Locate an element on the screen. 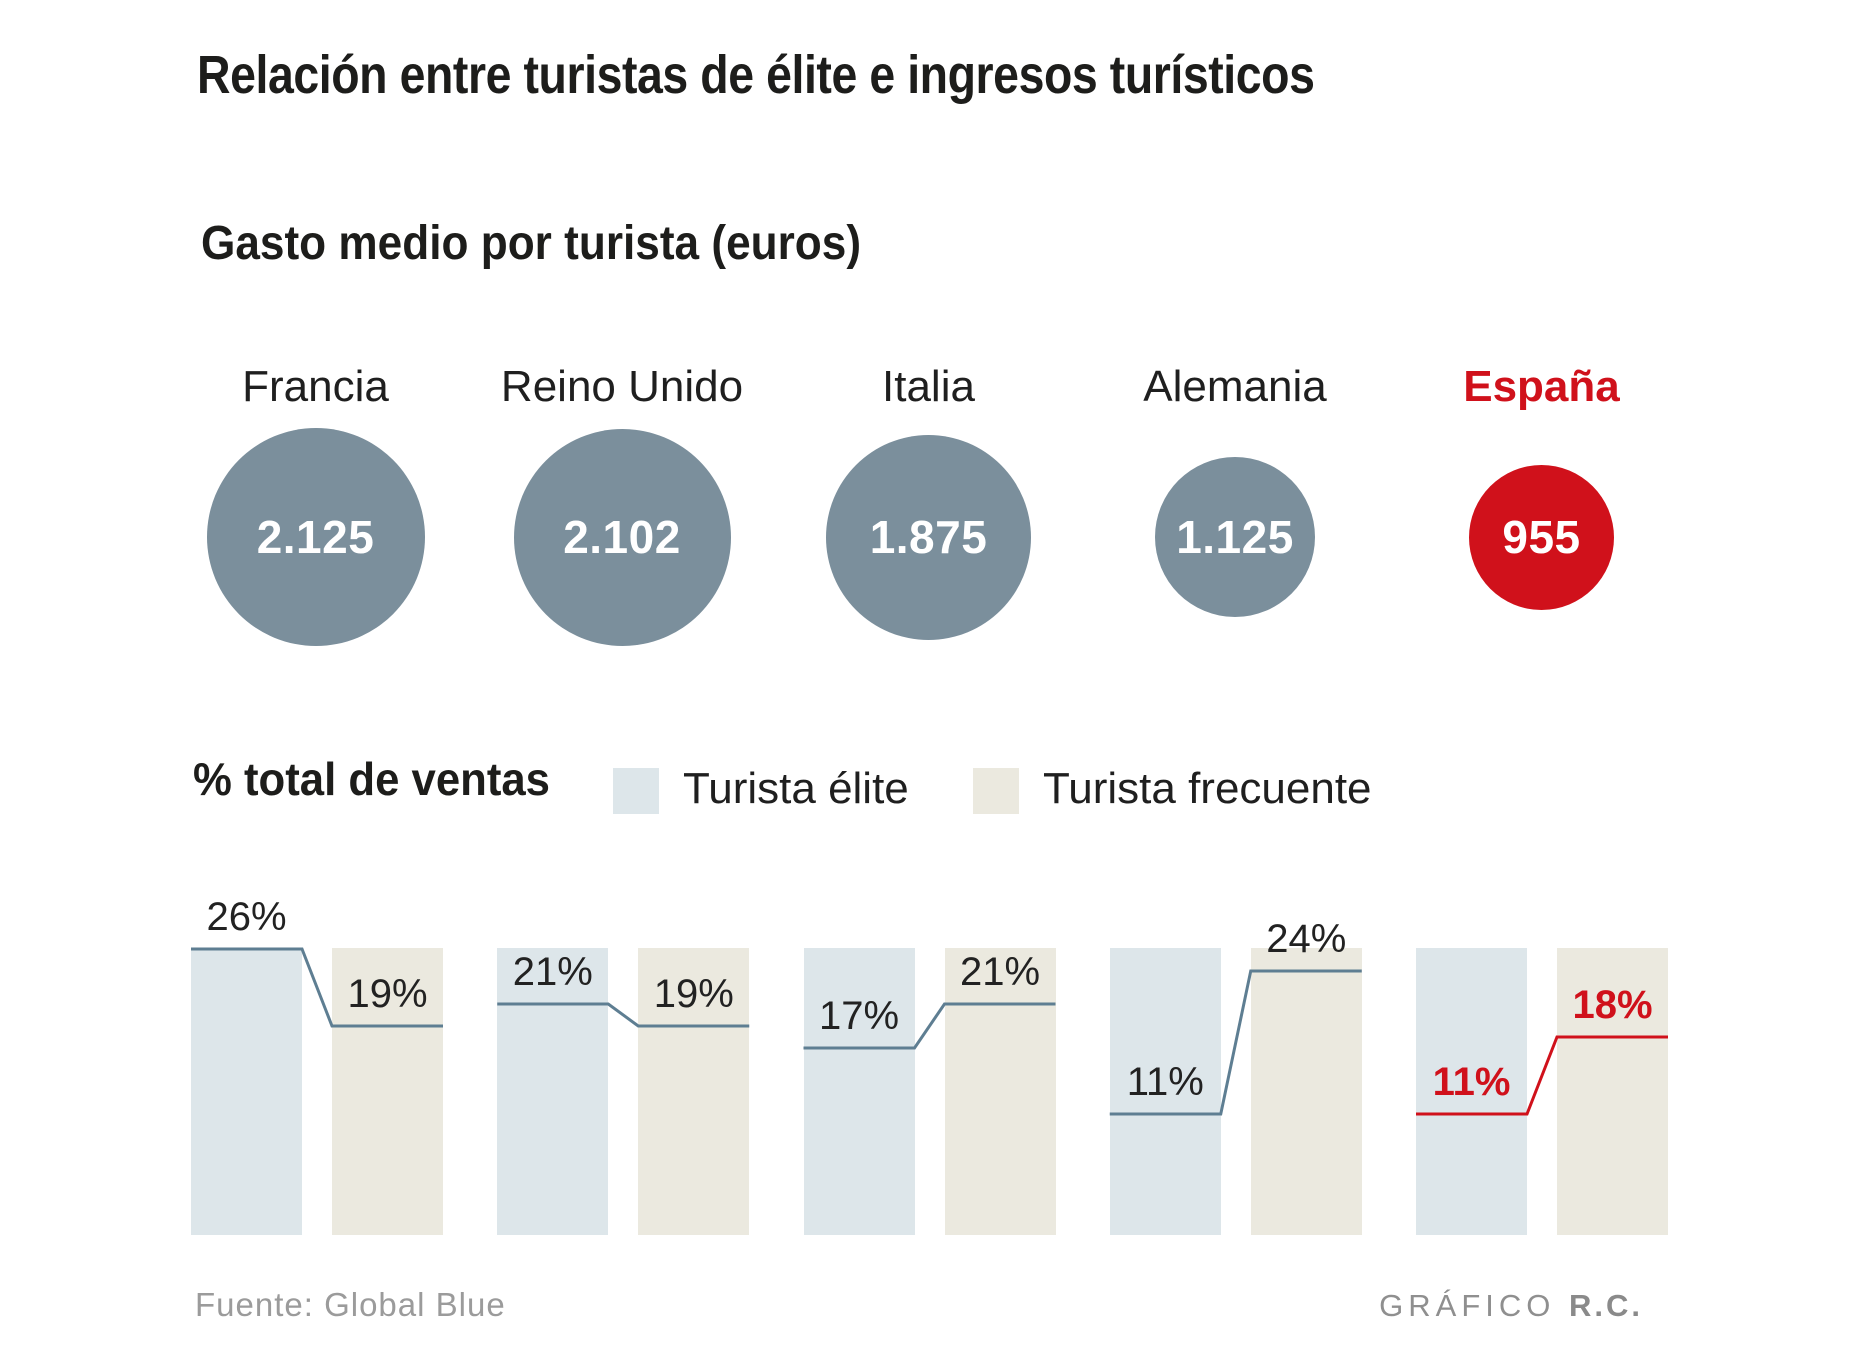  credit: GRÁFICO R.C. is located at coordinates (1511, 1306).